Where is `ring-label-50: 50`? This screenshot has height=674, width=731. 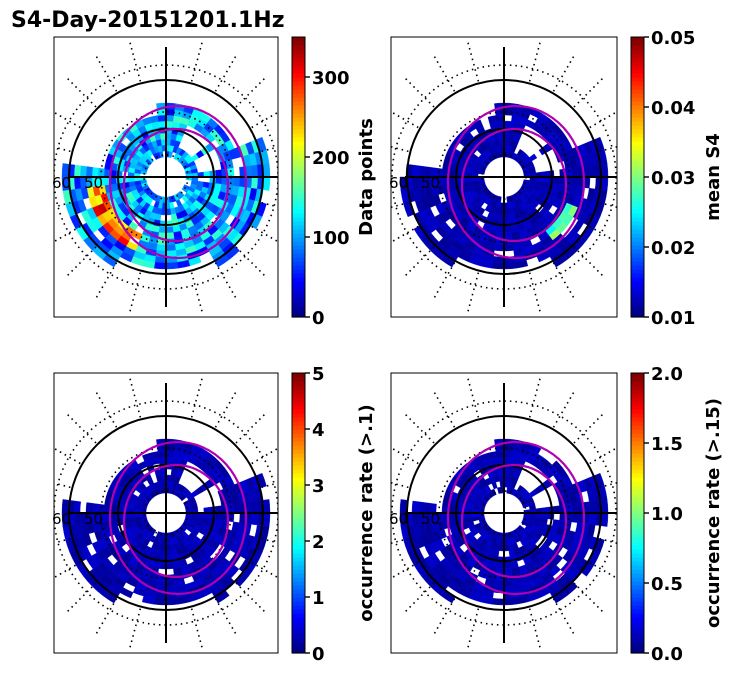 ring-label-50: 50 is located at coordinates (430, 519).